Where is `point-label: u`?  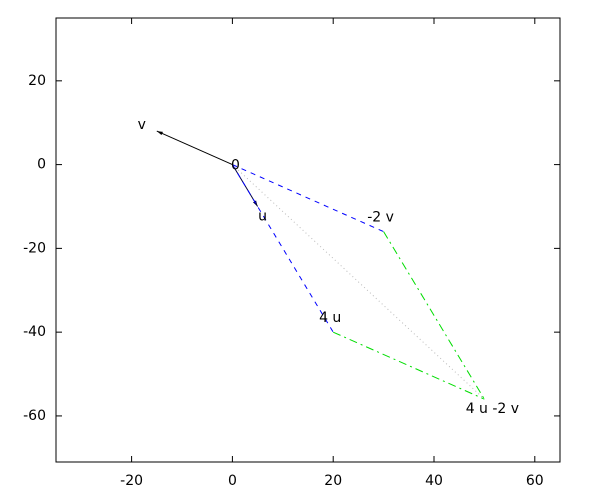
point-label: u is located at coordinates (262, 216).